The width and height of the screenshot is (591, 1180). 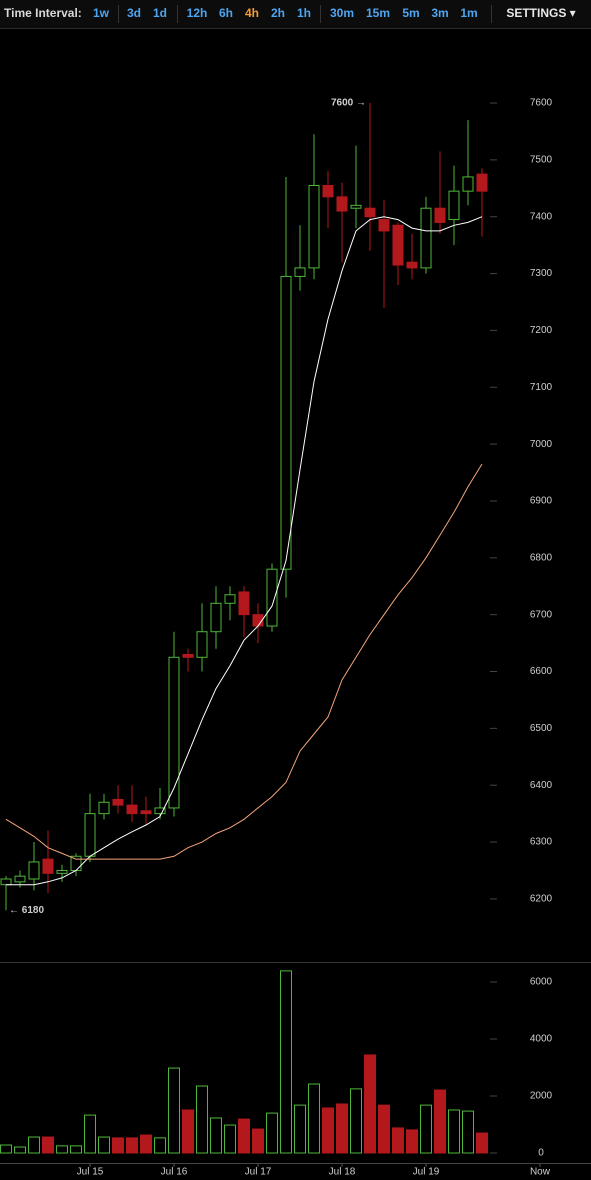 I want to click on interval-button: 1d, so click(x=160, y=13).